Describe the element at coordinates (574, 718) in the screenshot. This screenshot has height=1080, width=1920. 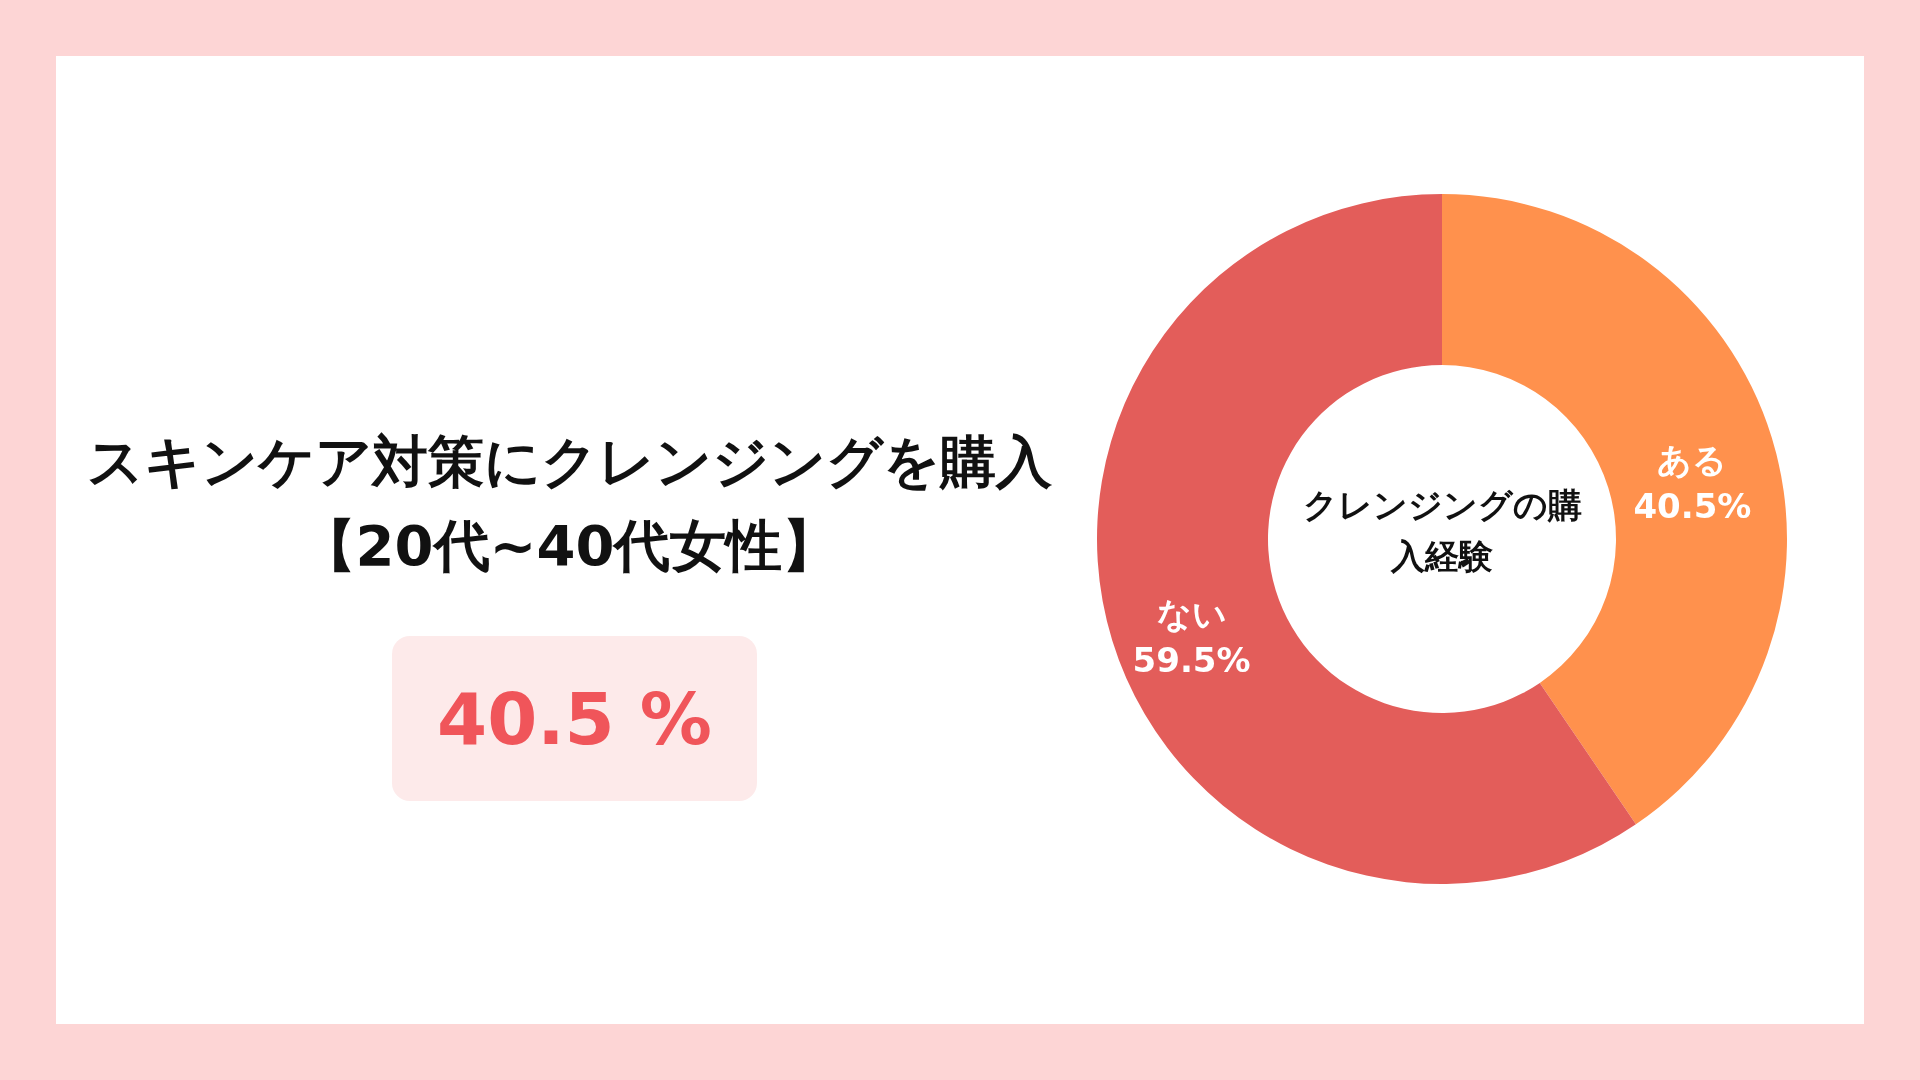
I see `text: 40.5 %` at that location.